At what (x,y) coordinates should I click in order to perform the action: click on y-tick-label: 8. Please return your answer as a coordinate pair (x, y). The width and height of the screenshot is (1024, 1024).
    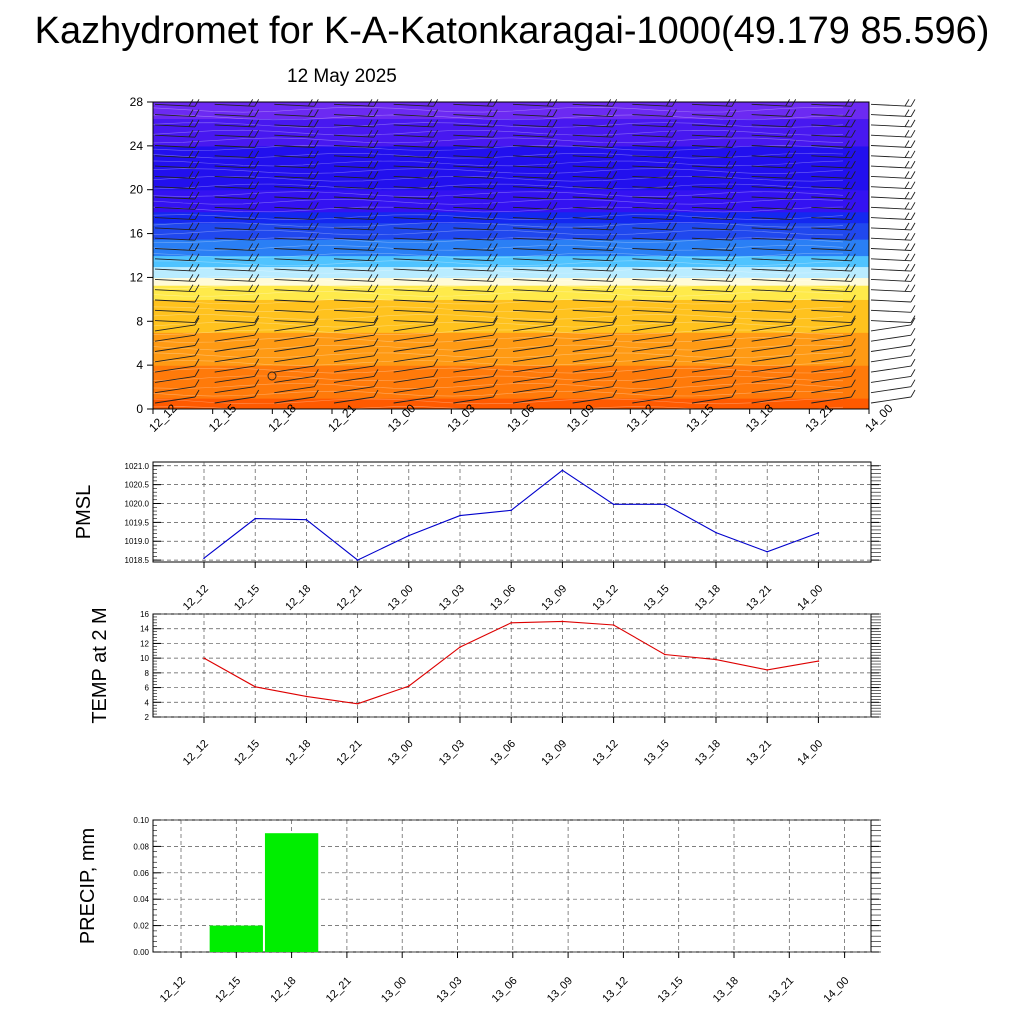
    Looking at the image, I should click on (147, 673).